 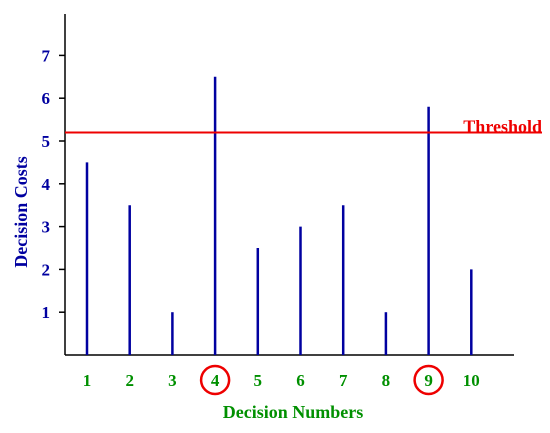 I want to click on x-tick-label: 5, so click(x=258, y=380).